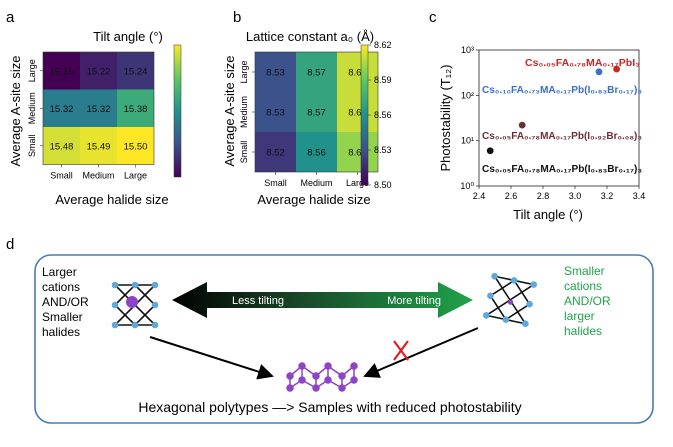  Describe the element at coordinates (61, 176) in the screenshot. I see `a-xtick-0: Small` at that location.